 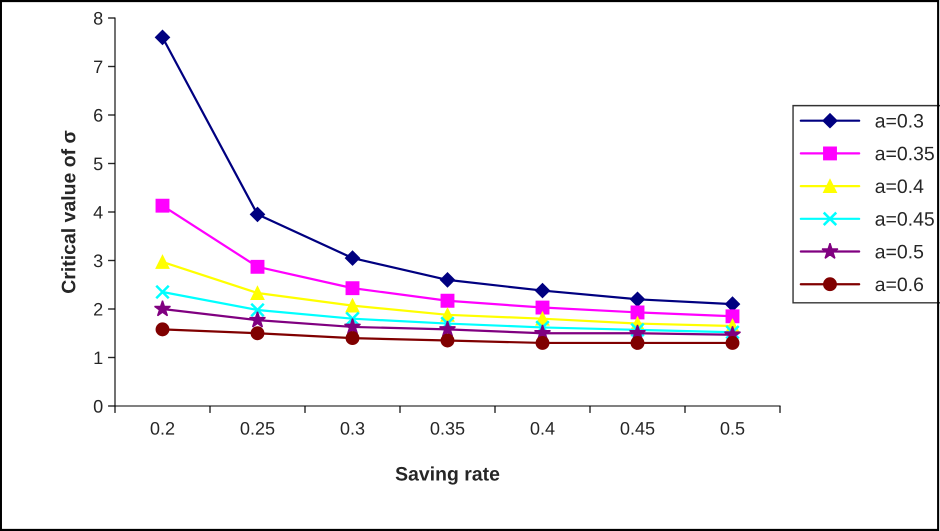 I want to click on y-tick-label: 3, so click(x=98, y=261).